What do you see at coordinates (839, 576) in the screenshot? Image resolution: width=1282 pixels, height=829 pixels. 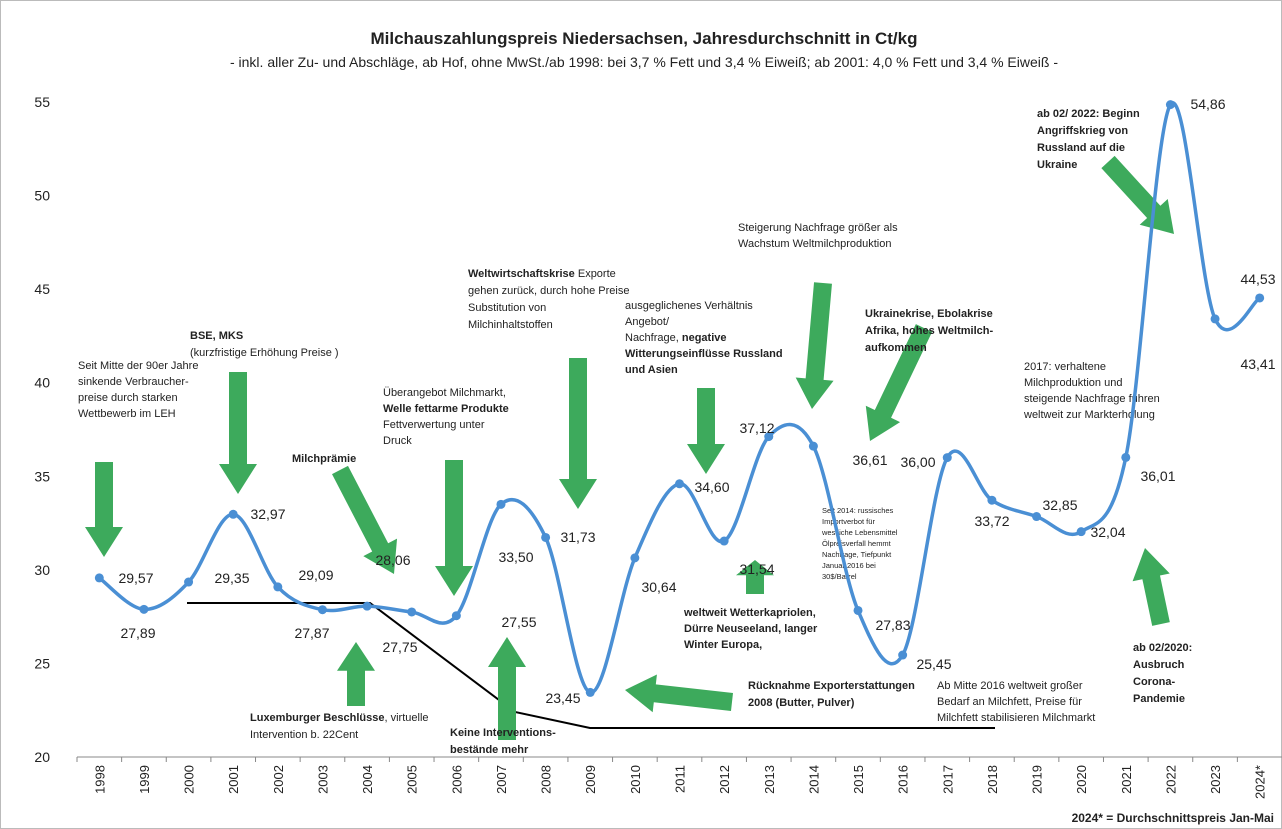 I see `annotation: 30$/Barrel` at bounding box center [839, 576].